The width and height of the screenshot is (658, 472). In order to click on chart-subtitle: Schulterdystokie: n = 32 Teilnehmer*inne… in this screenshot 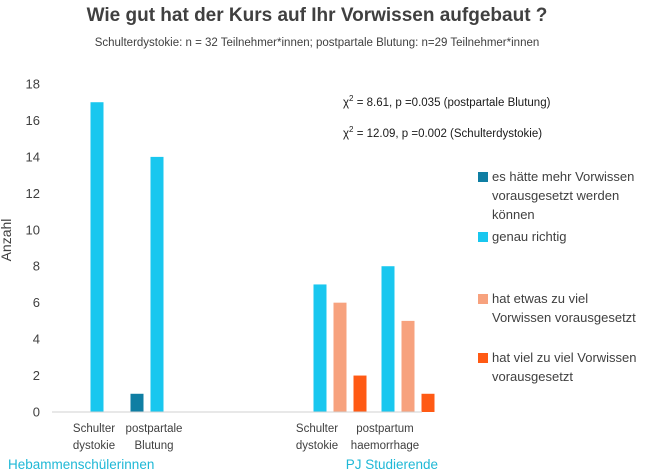, I will do `click(317, 43)`.